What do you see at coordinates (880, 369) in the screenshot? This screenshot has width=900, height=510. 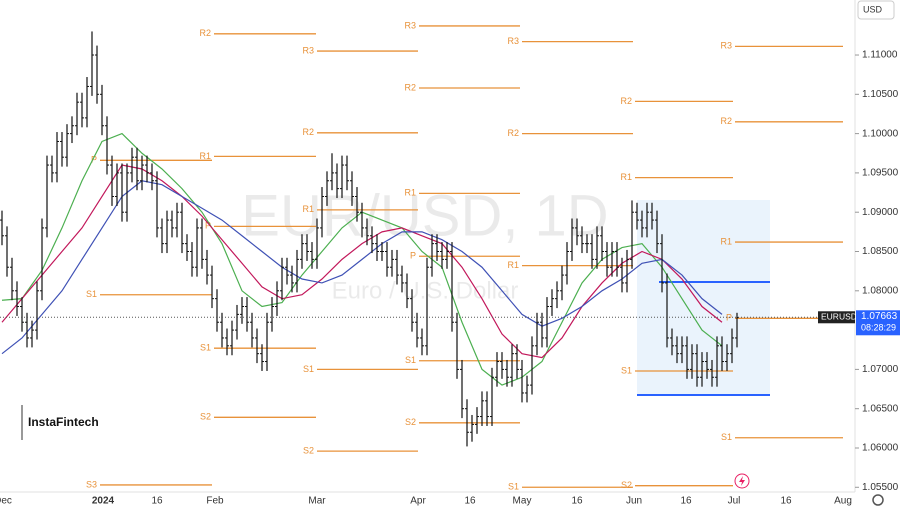 I see `y-tick-label: 1.07000` at bounding box center [880, 369].